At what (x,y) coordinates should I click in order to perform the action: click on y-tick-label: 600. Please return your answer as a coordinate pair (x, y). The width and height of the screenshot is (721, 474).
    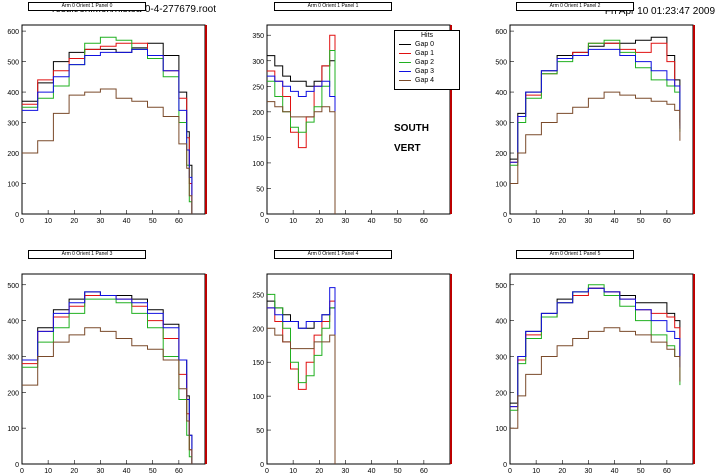
    Looking at the image, I should click on (13, 32).